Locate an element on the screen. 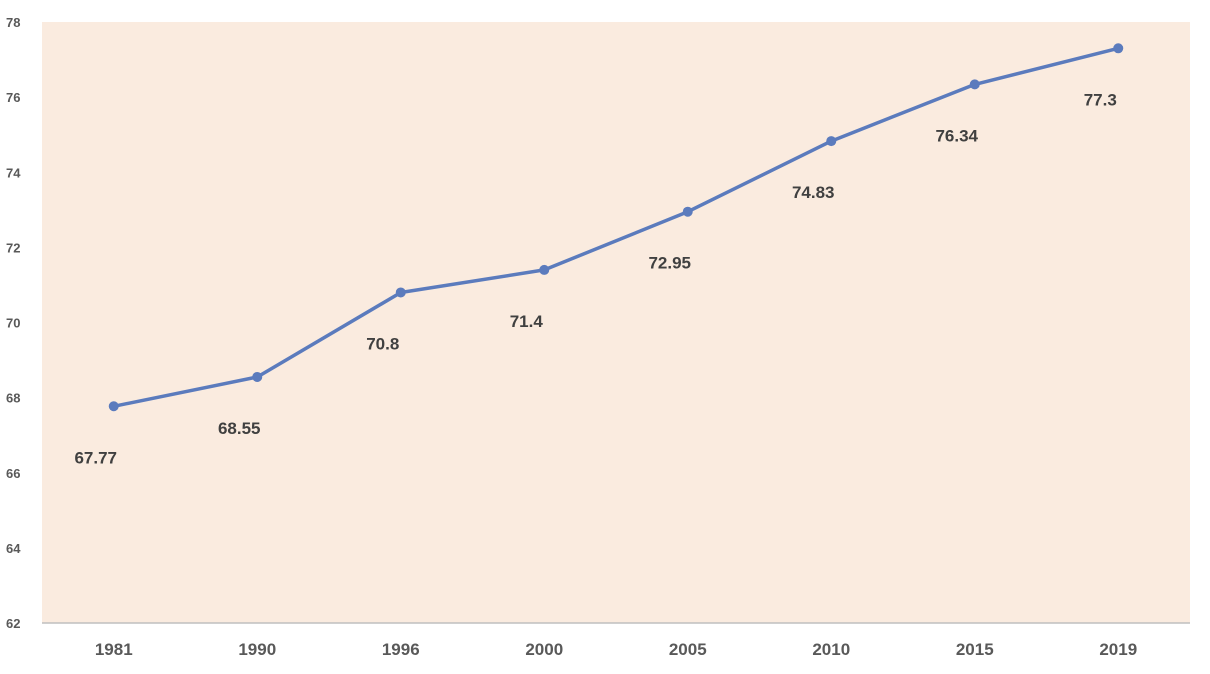  y-tick-label: 72 is located at coordinates (13, 247).